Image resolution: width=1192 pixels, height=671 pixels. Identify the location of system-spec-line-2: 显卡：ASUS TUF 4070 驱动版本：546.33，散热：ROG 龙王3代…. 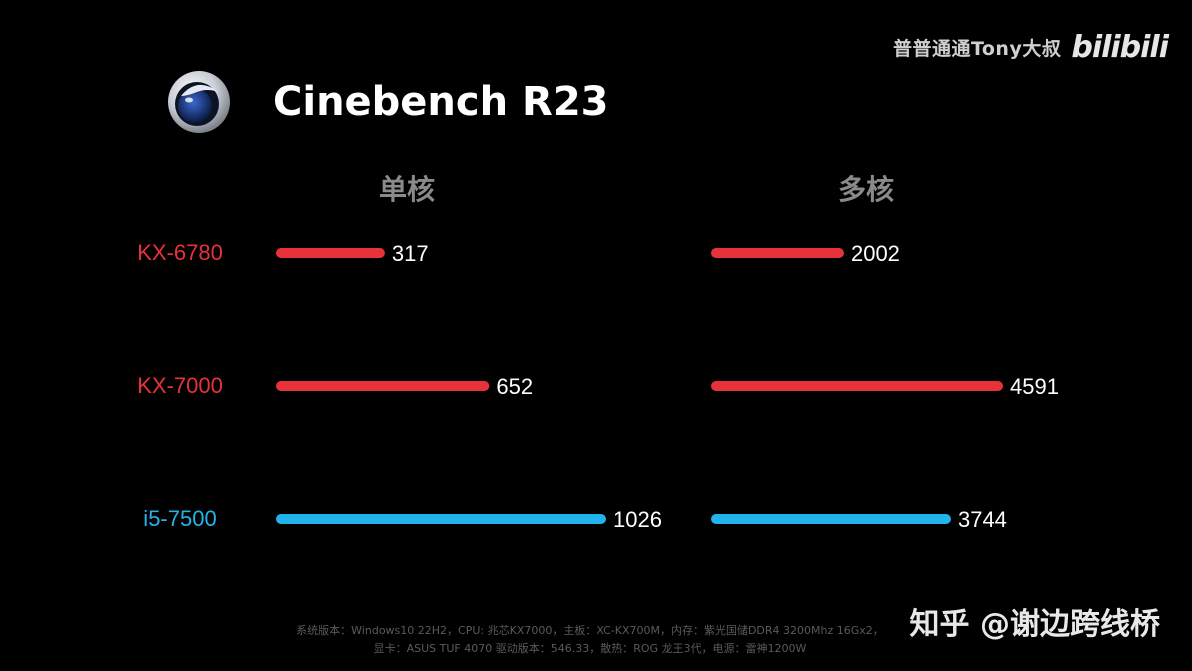
(590, 648).